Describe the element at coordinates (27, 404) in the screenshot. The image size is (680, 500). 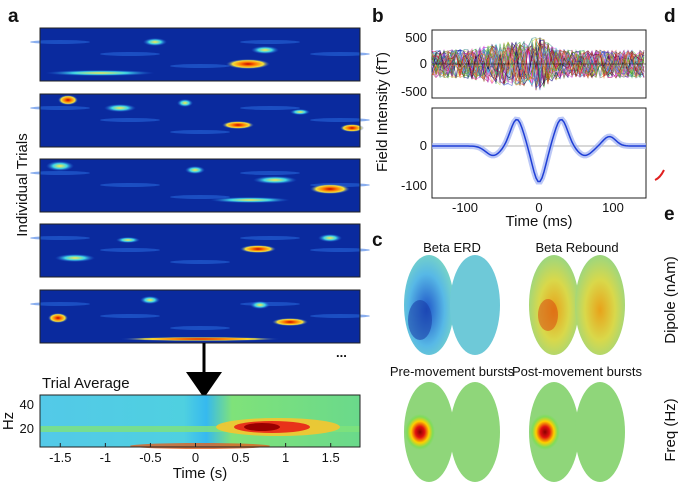
I see `avg-y-tick-40: 40` at that location.